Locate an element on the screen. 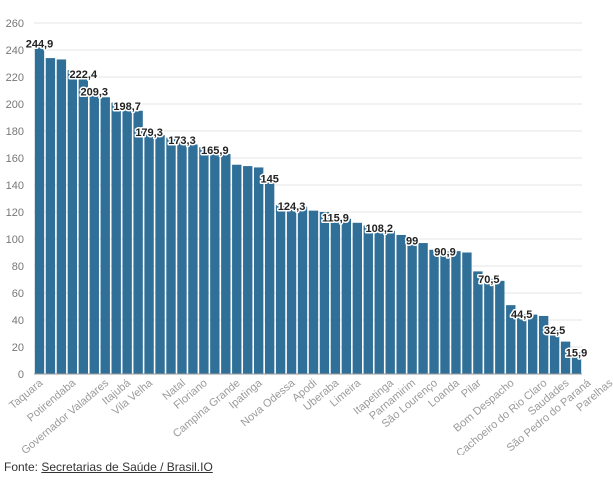  data-label: 173,3 is located at coordinates (182, 141).